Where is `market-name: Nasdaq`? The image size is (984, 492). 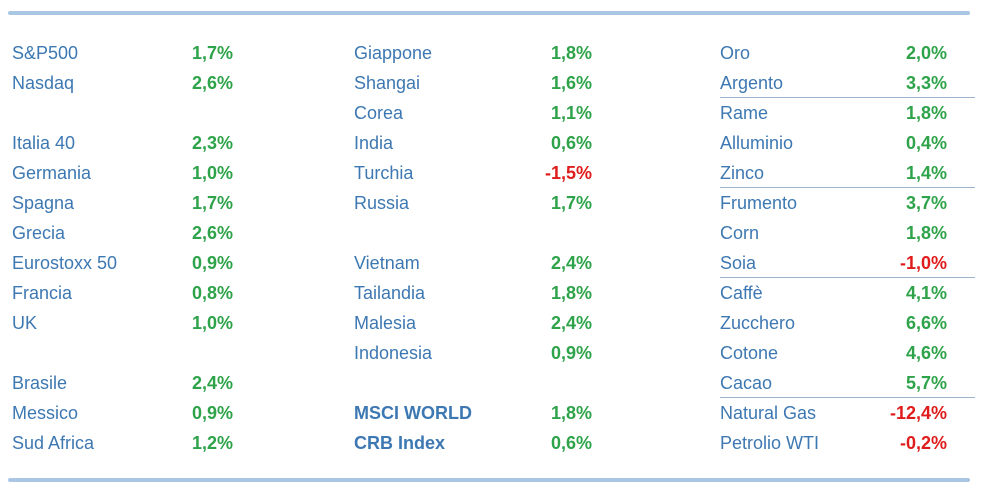 market-name: Nasdaq is located at coordinates (43, 83).